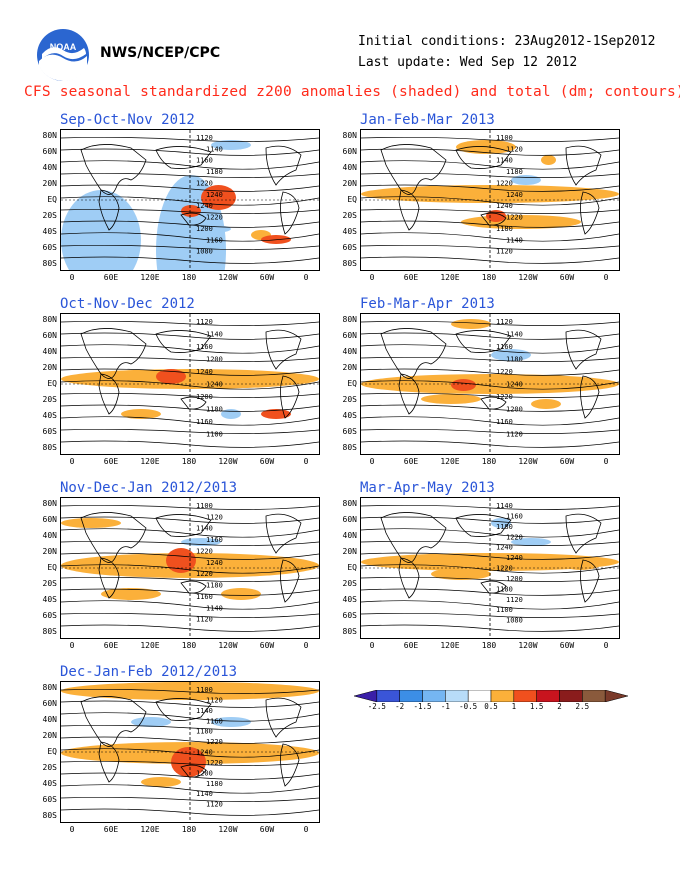 The height and width of the screenshot is (880, 680). What do you see at coordinates (111, 461) in the screenshot?
I see `longitude-label: 60E` at bounding box center [111, 461].